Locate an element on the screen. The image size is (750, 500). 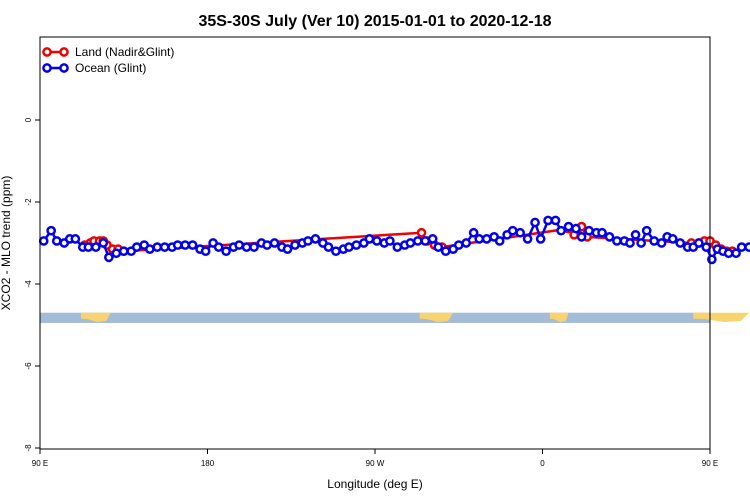
series-layer is located at coordinates (394, 240).